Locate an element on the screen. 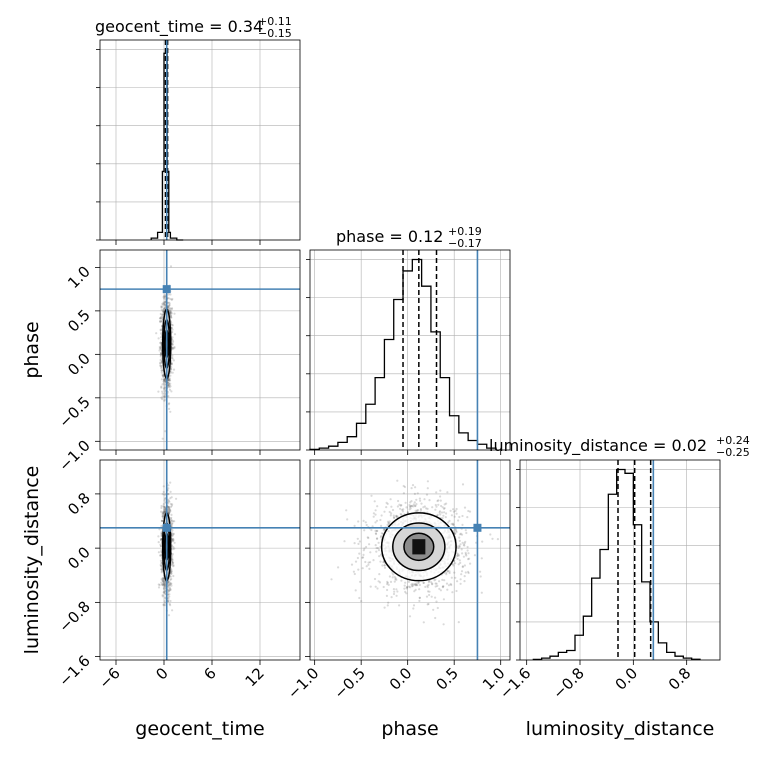 The height and width of the screenshot is (760, 760). title-geocent-time: geocent_time = 0.34 is located at coordinates (179, 27).